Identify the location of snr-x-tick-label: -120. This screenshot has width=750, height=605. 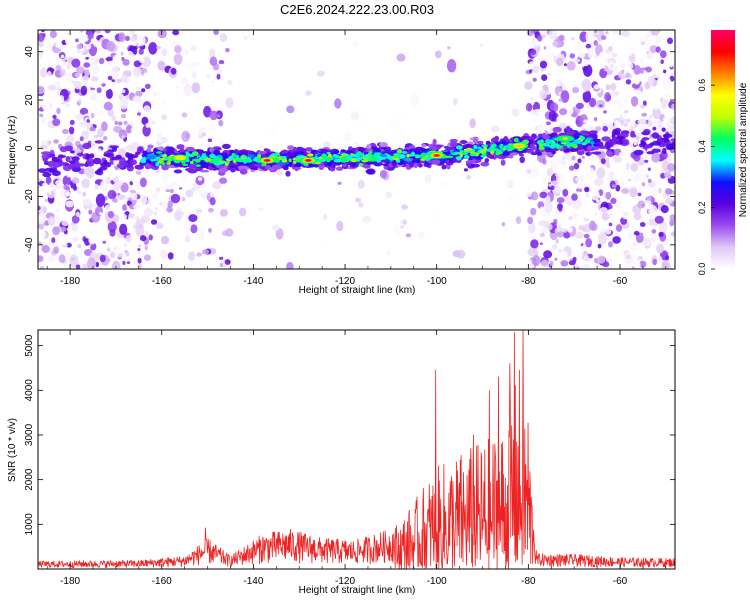
(345, 581).